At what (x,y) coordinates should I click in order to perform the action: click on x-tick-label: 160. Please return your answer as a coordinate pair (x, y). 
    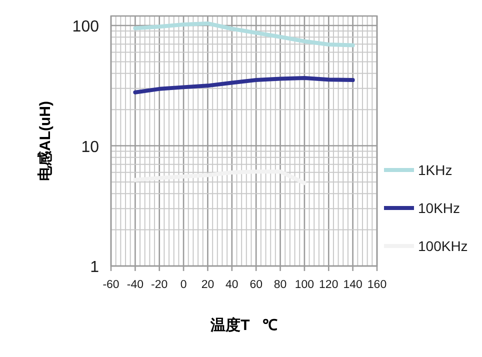
    Looking at the image, I should click on (377, 285).